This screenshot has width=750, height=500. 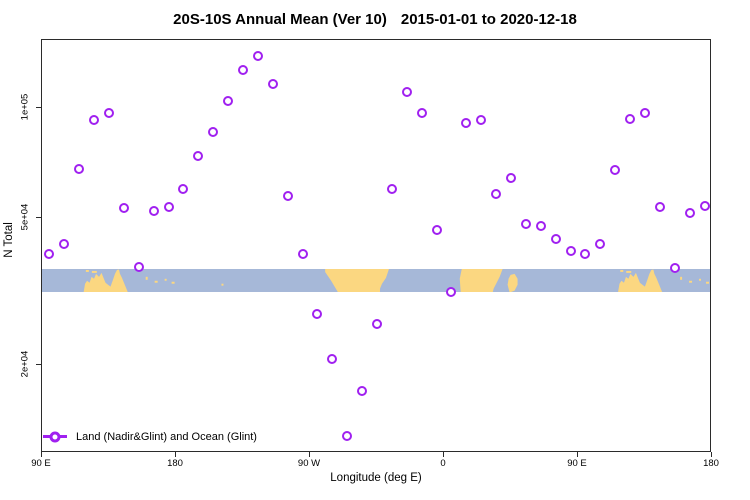 What do you see at coordinates (443, 463) in the screenshot?
I see `x-tick-label: 0` at bounding box center [443, 463].